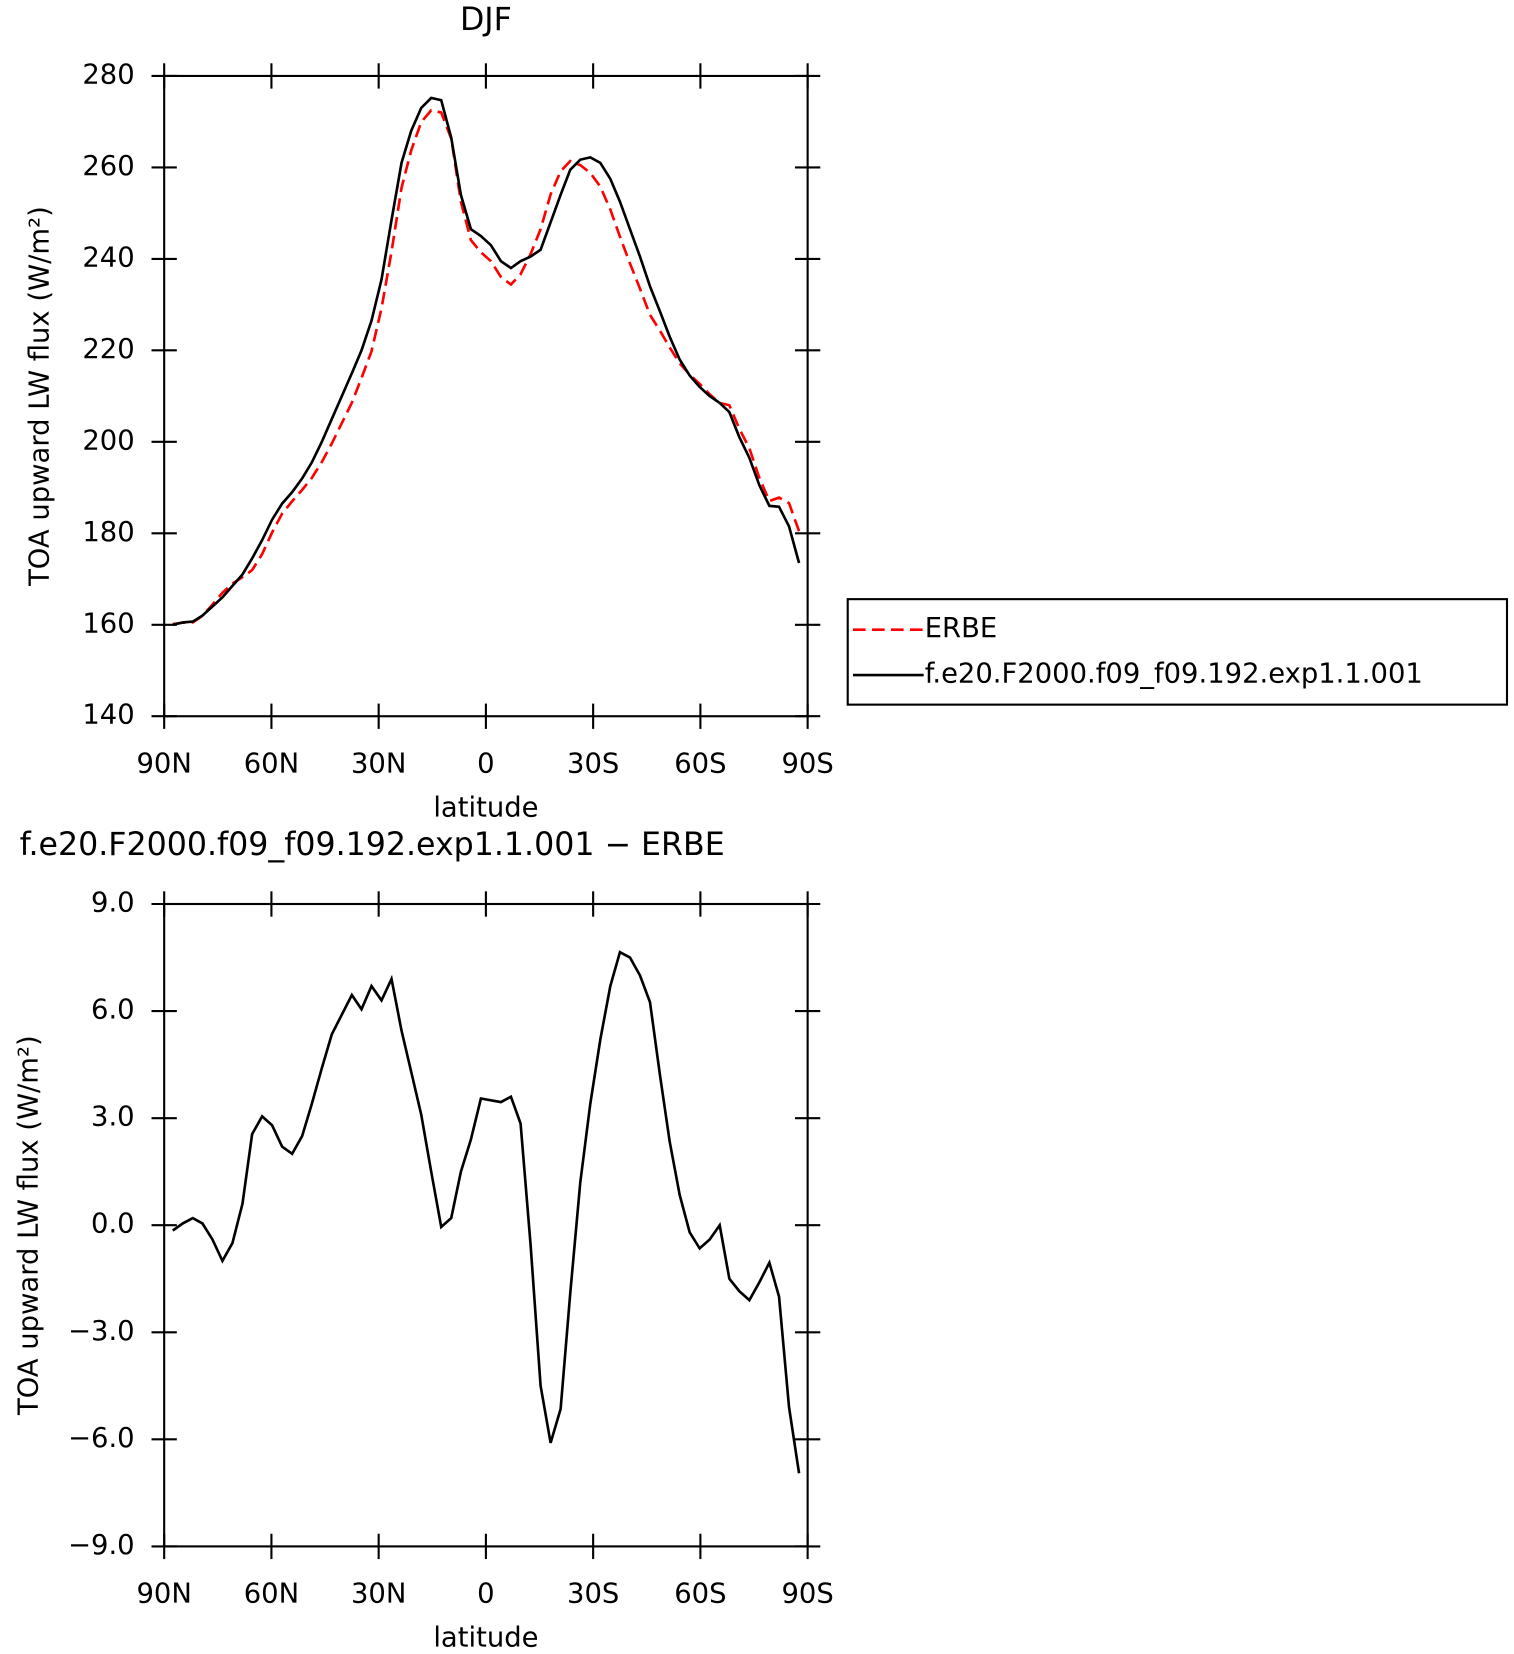 This screenshot has width=1514, height=1654. I want to click on y-tick-label: 9.0, so click(113, 903).